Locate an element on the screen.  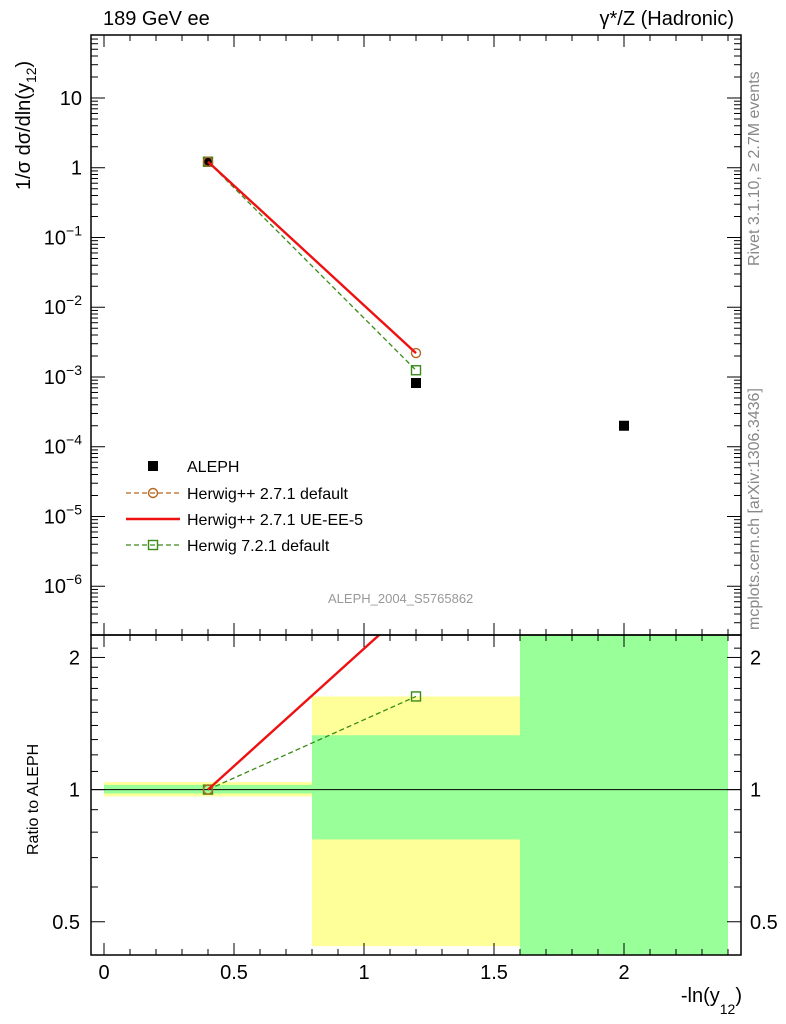
legend-herwig-2-7-1-ue-ee-5-label: Herwig++ 2.7.1 UE-EE-5 is located at coordinates (275, 520).